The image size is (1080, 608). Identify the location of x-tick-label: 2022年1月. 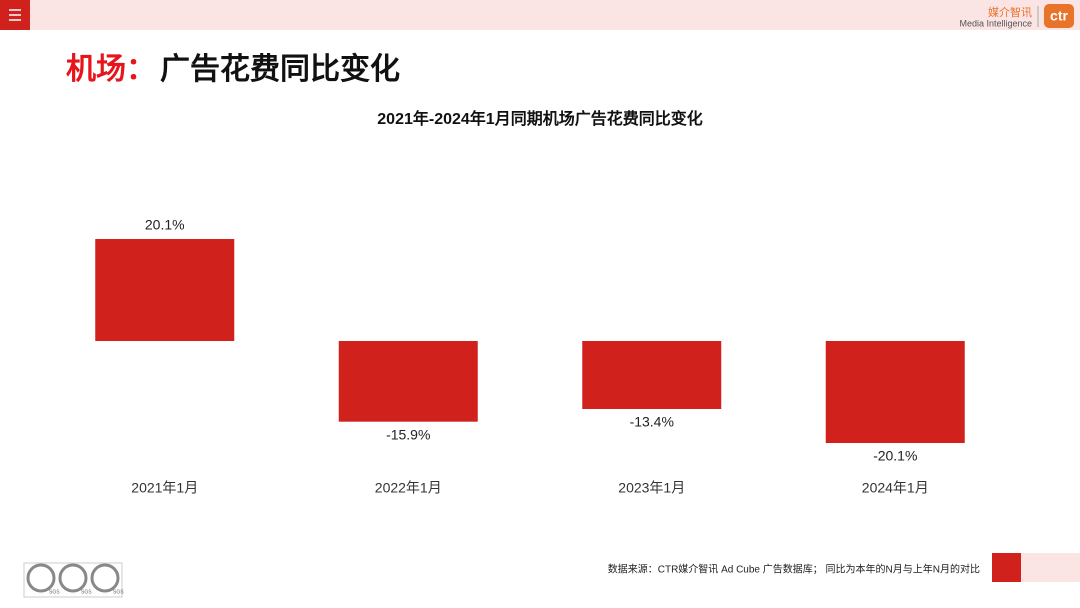
(408, 488).